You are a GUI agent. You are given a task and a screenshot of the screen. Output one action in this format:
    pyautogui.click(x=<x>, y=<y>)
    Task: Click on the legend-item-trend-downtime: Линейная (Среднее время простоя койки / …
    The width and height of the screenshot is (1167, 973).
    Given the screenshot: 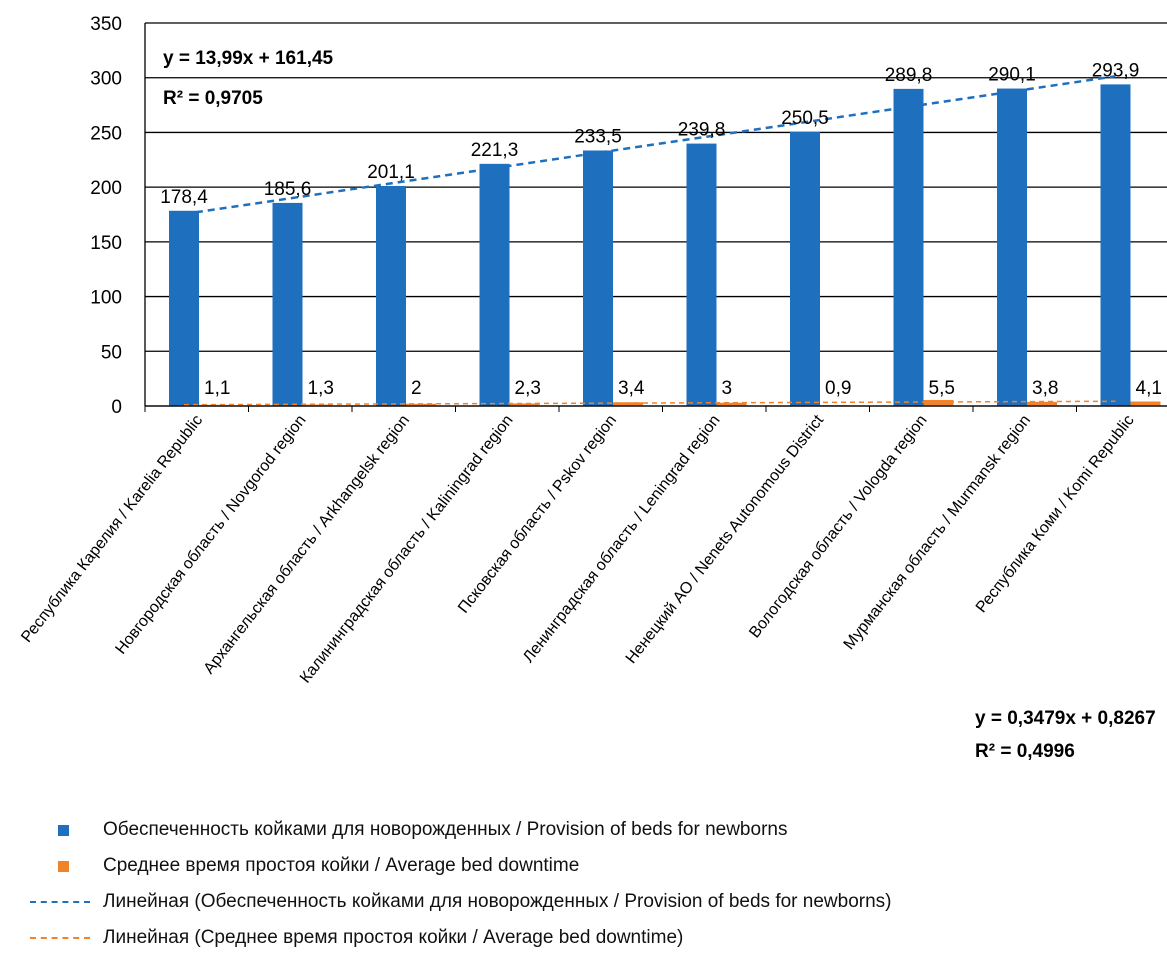 What is the action you would take?
    pyautogui.click(x=461, y=938)
    